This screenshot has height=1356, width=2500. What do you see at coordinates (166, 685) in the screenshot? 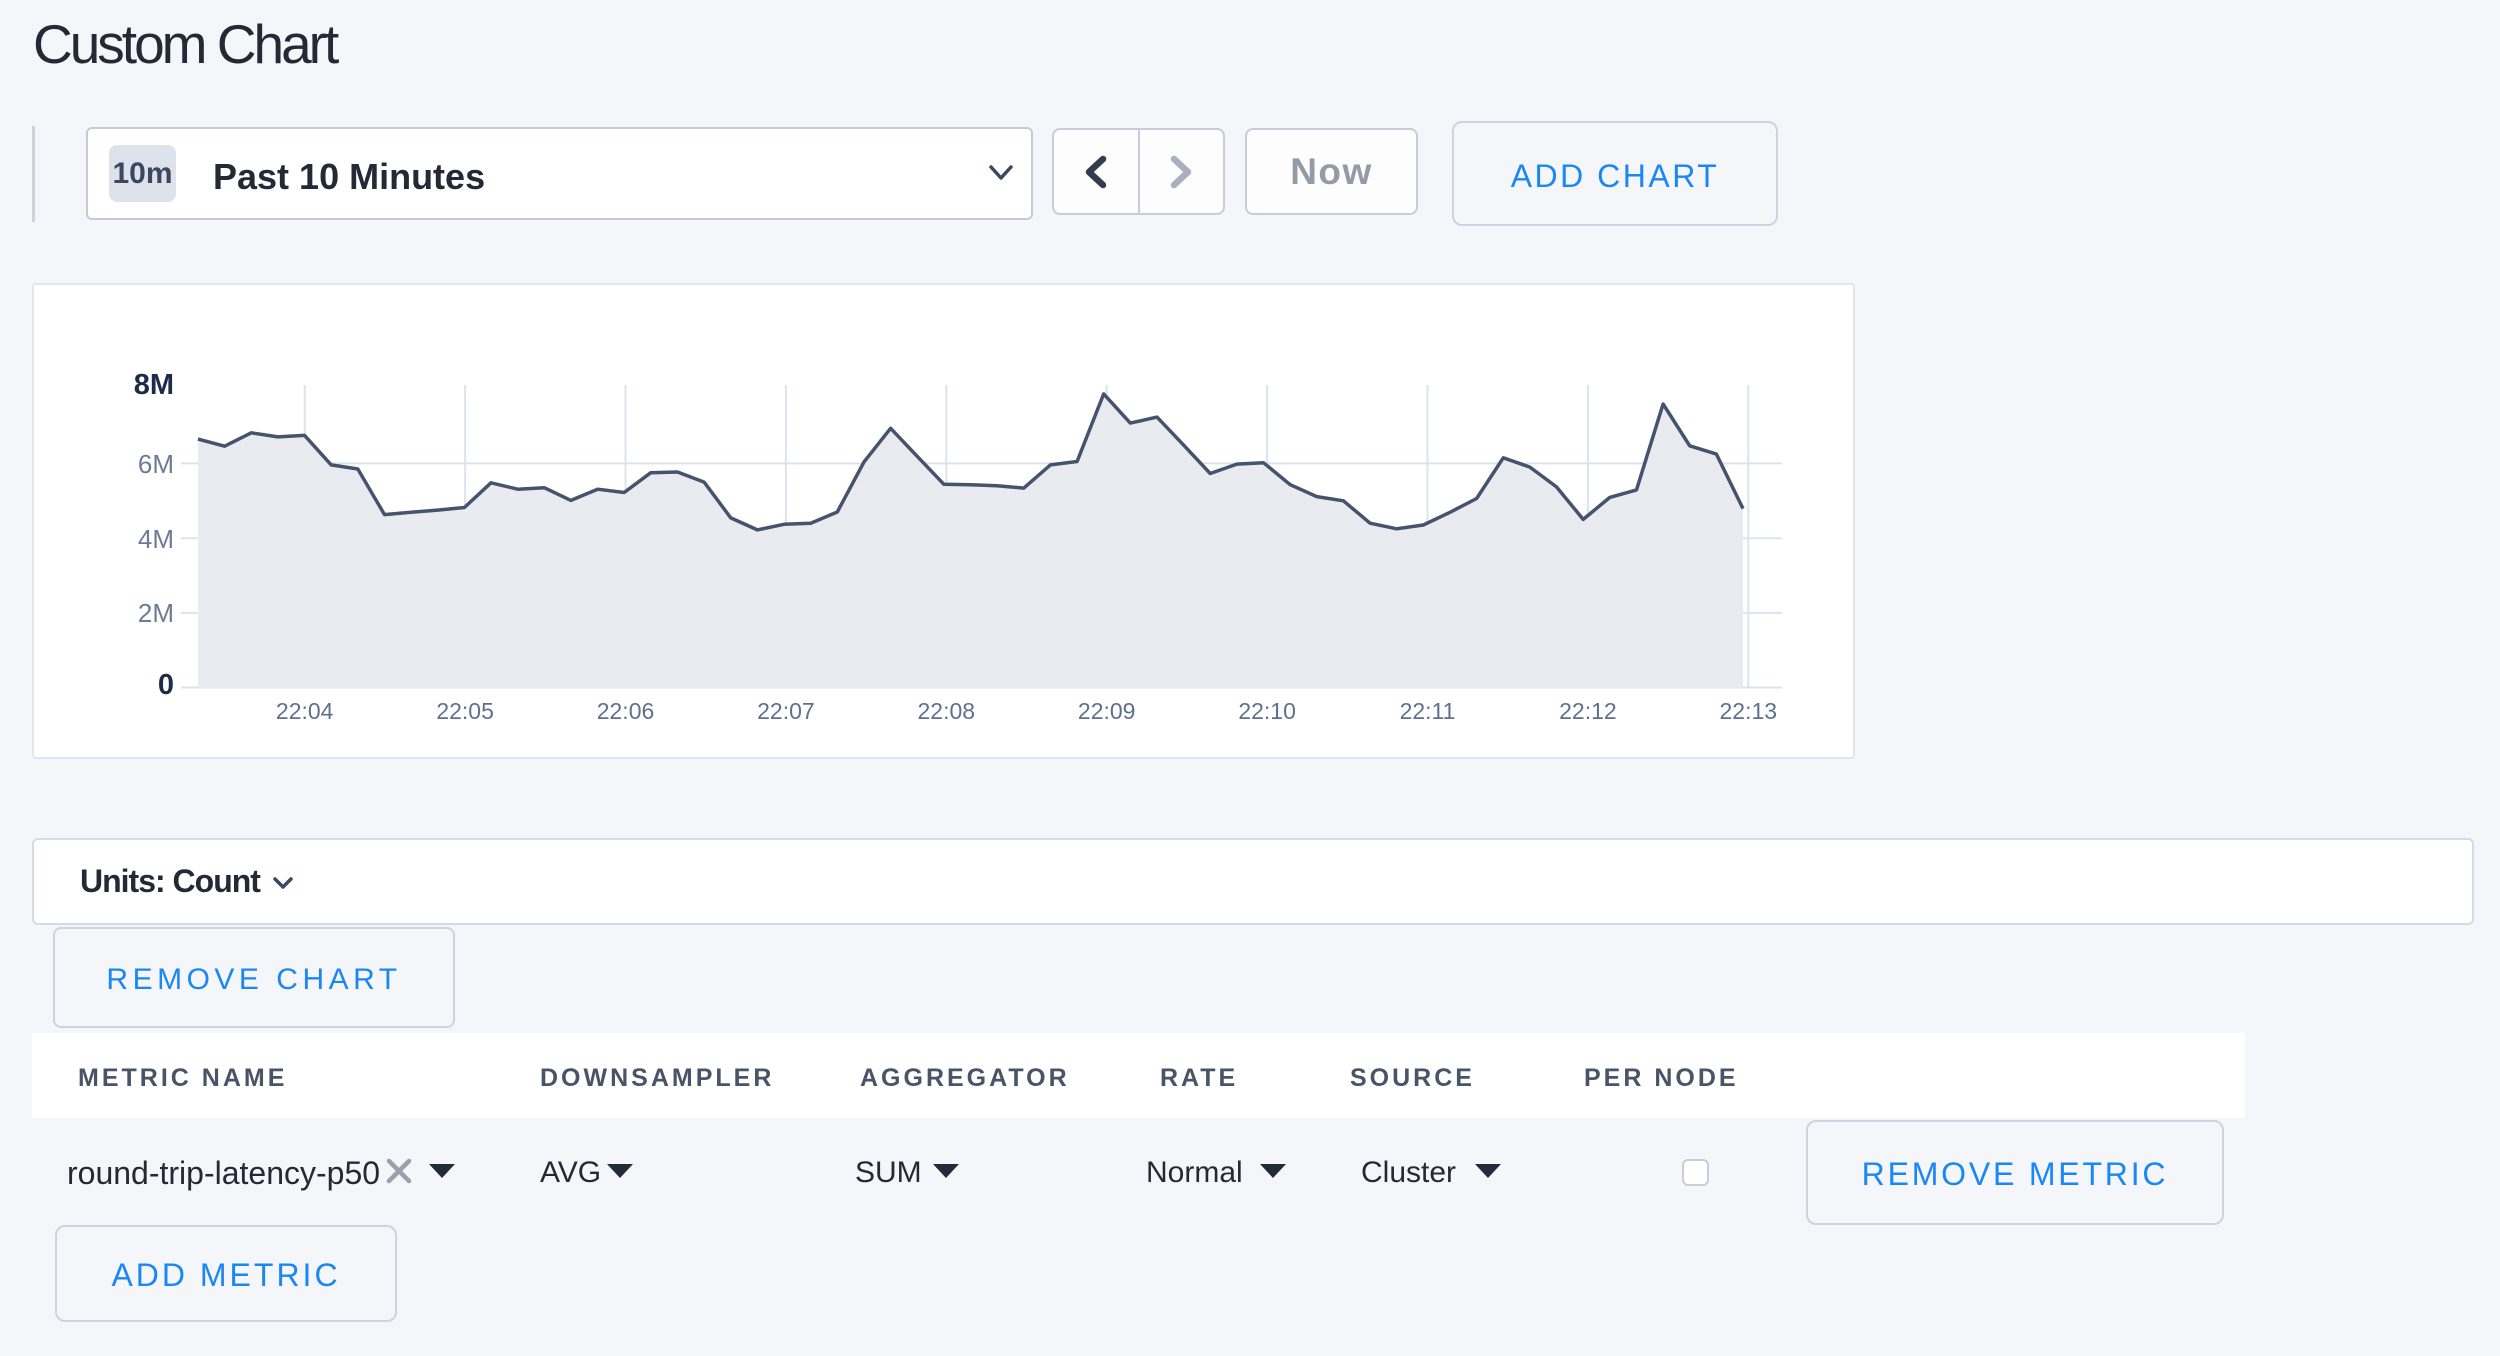
I see `svg-text: 0` at bounding box center [166, 685].